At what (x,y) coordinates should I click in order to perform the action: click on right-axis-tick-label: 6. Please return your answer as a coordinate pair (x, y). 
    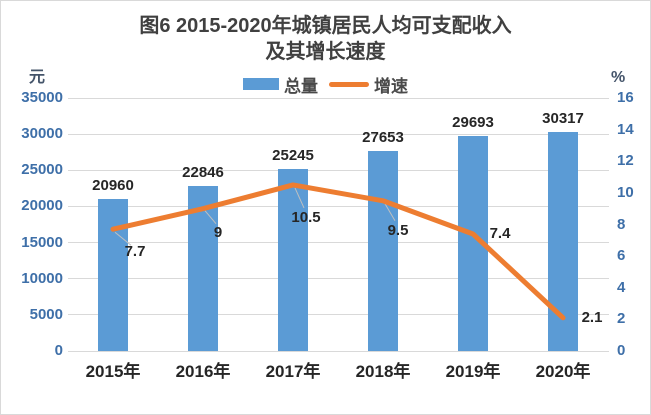
    Looking at the image, I should click on (621, 256).